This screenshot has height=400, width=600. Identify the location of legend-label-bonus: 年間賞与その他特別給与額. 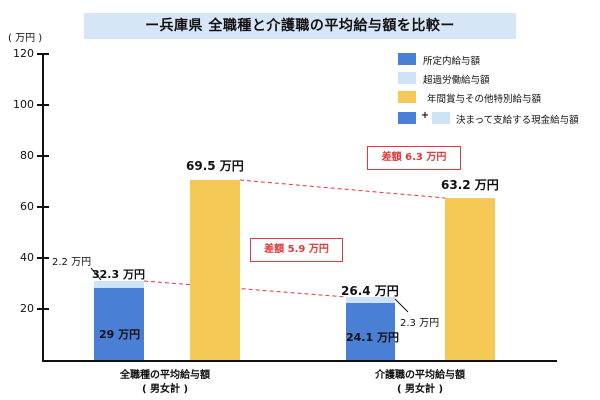
(484, 99).